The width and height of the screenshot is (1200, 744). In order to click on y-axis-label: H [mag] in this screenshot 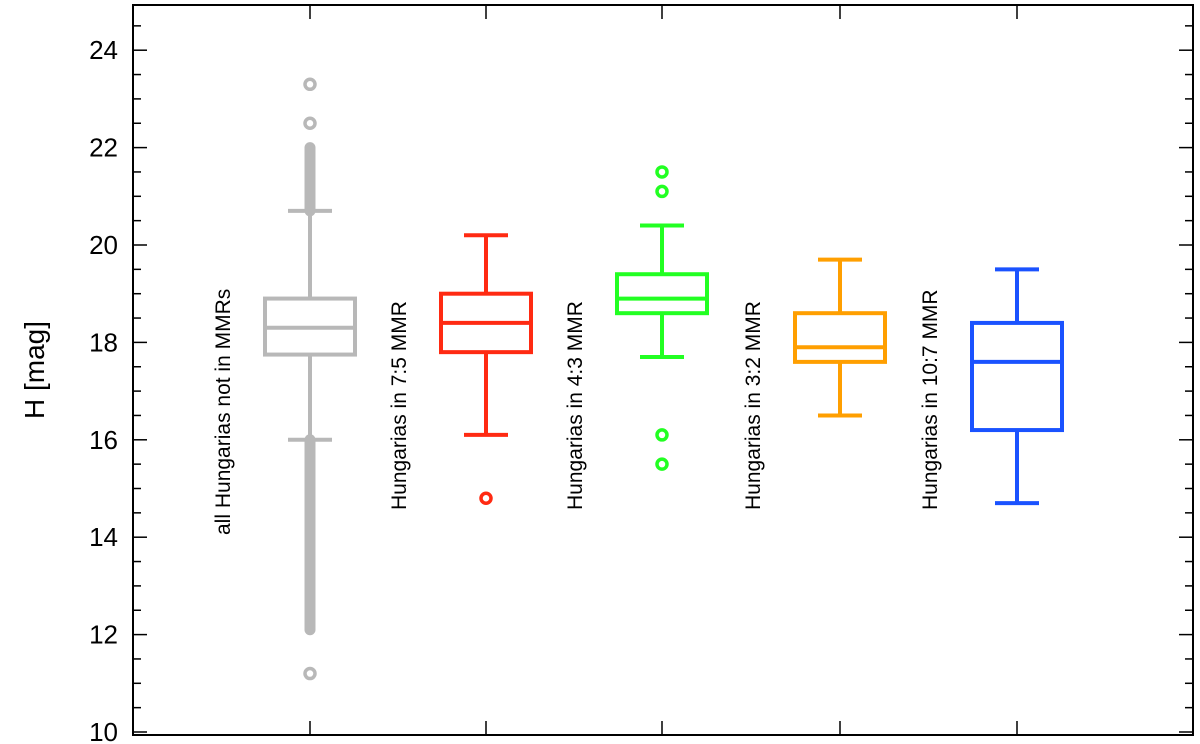, I will do `click(34, 370)`.